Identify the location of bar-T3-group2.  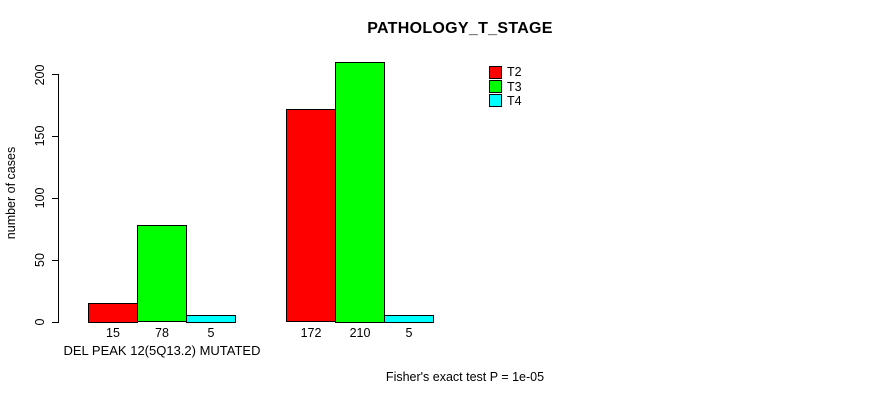
(360, 192).